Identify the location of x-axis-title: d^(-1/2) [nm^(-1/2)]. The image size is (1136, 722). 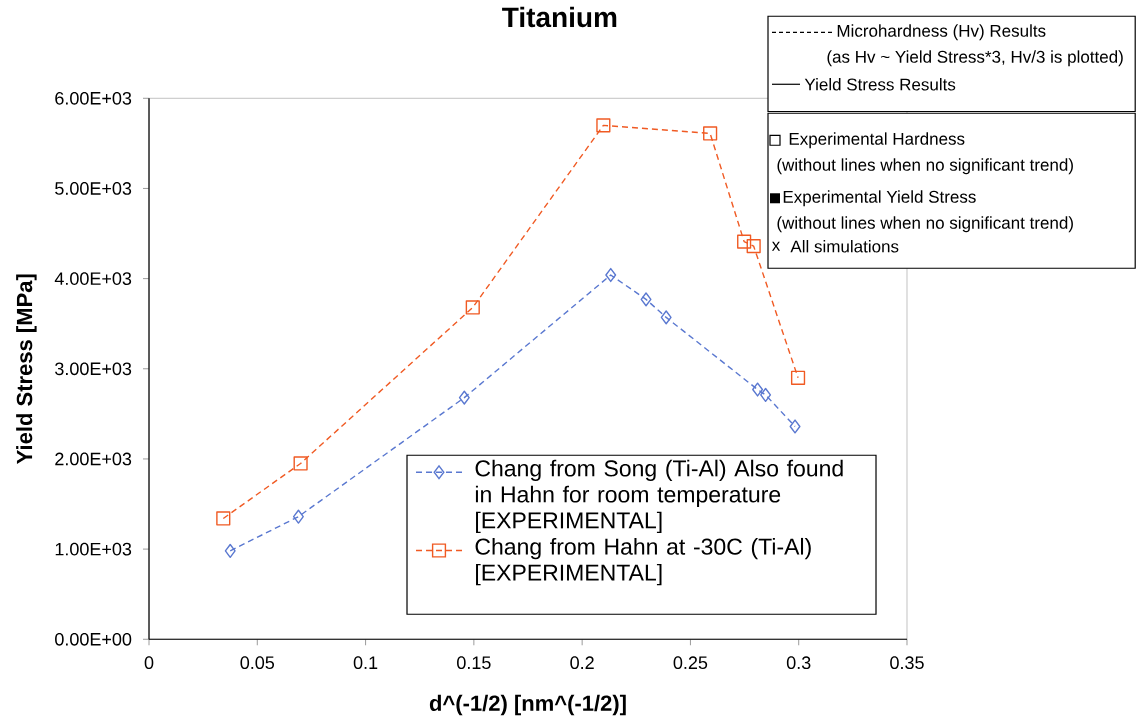
(527, 705).